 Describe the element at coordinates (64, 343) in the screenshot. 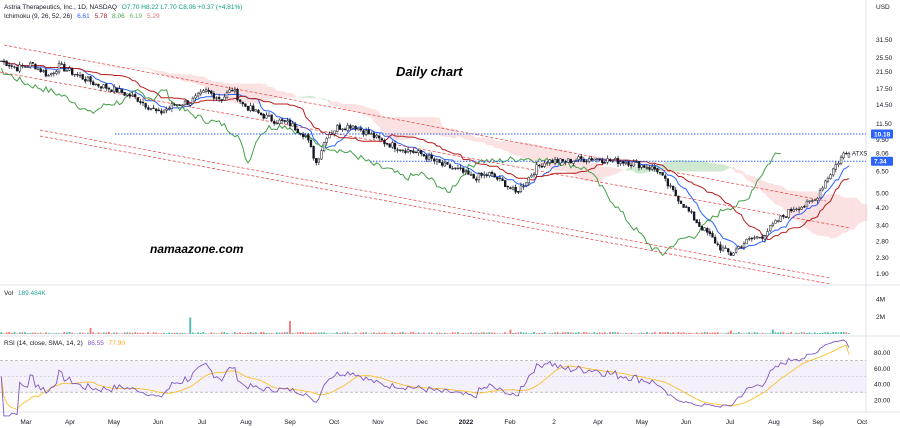

I see `rsi-legend: RSI (14, close, SMA, 14, 2) 86.55 77.90` at that location.